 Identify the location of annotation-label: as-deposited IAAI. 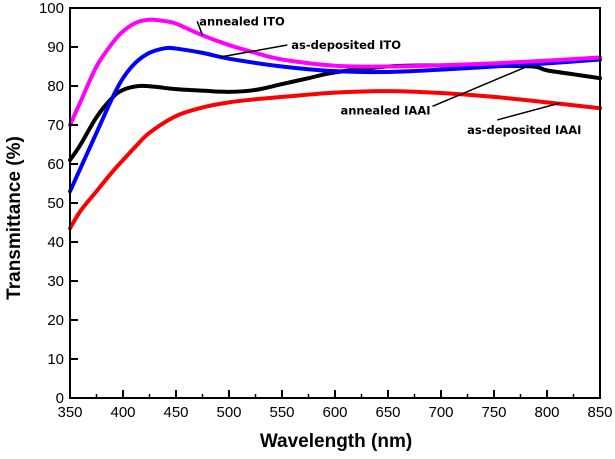
(524, 130).